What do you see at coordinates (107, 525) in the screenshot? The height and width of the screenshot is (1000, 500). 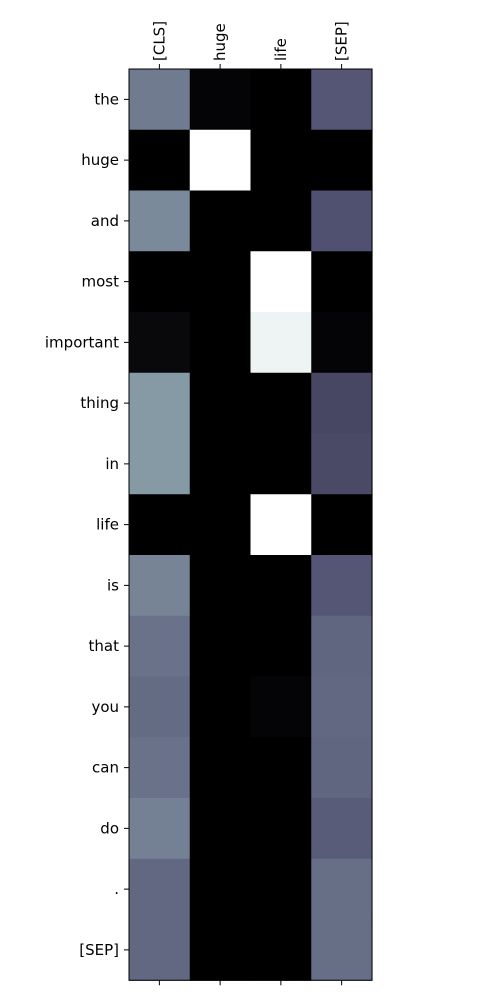 I see `y-tick-label-7: life` at bounding box center [107, 525].